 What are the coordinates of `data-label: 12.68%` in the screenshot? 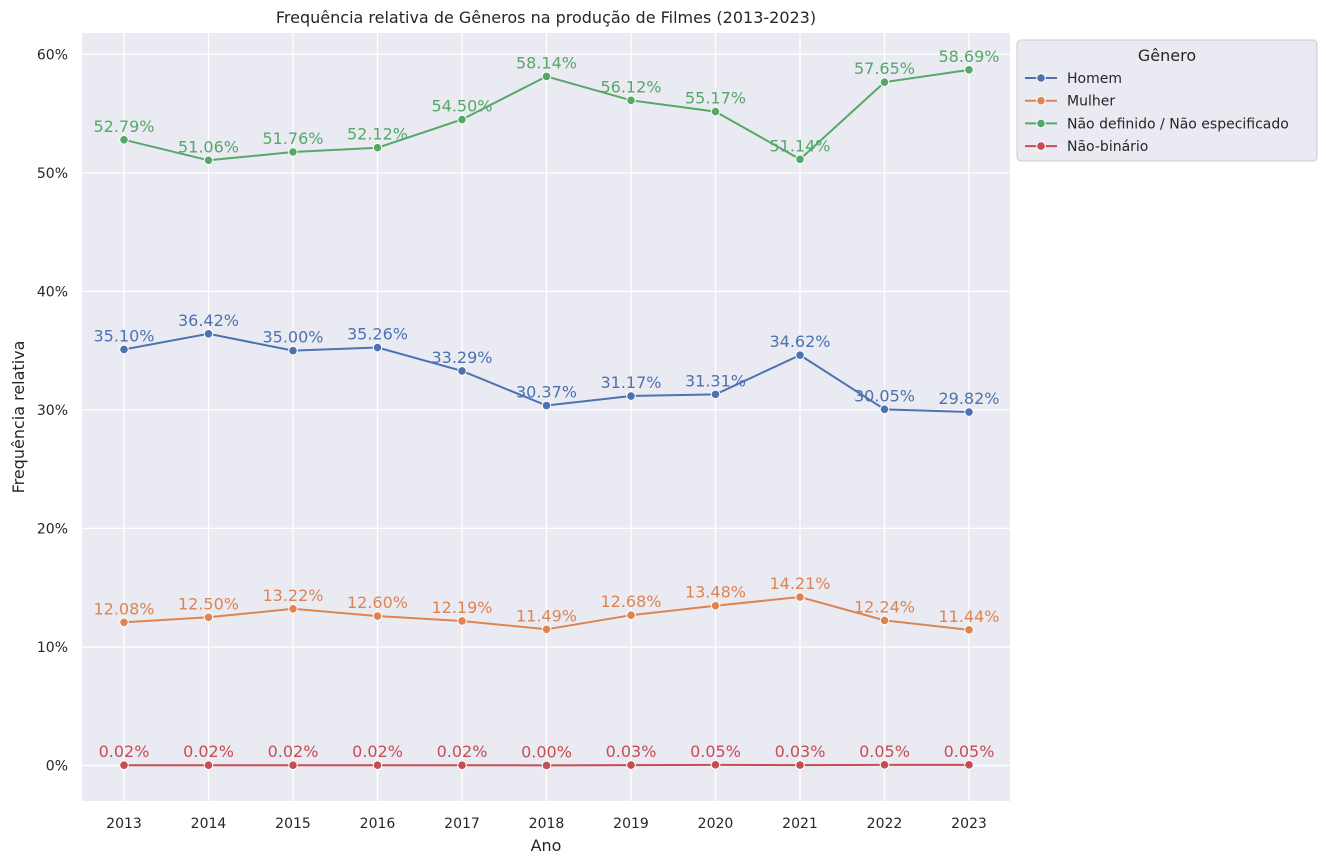 It's located at (630, 601).